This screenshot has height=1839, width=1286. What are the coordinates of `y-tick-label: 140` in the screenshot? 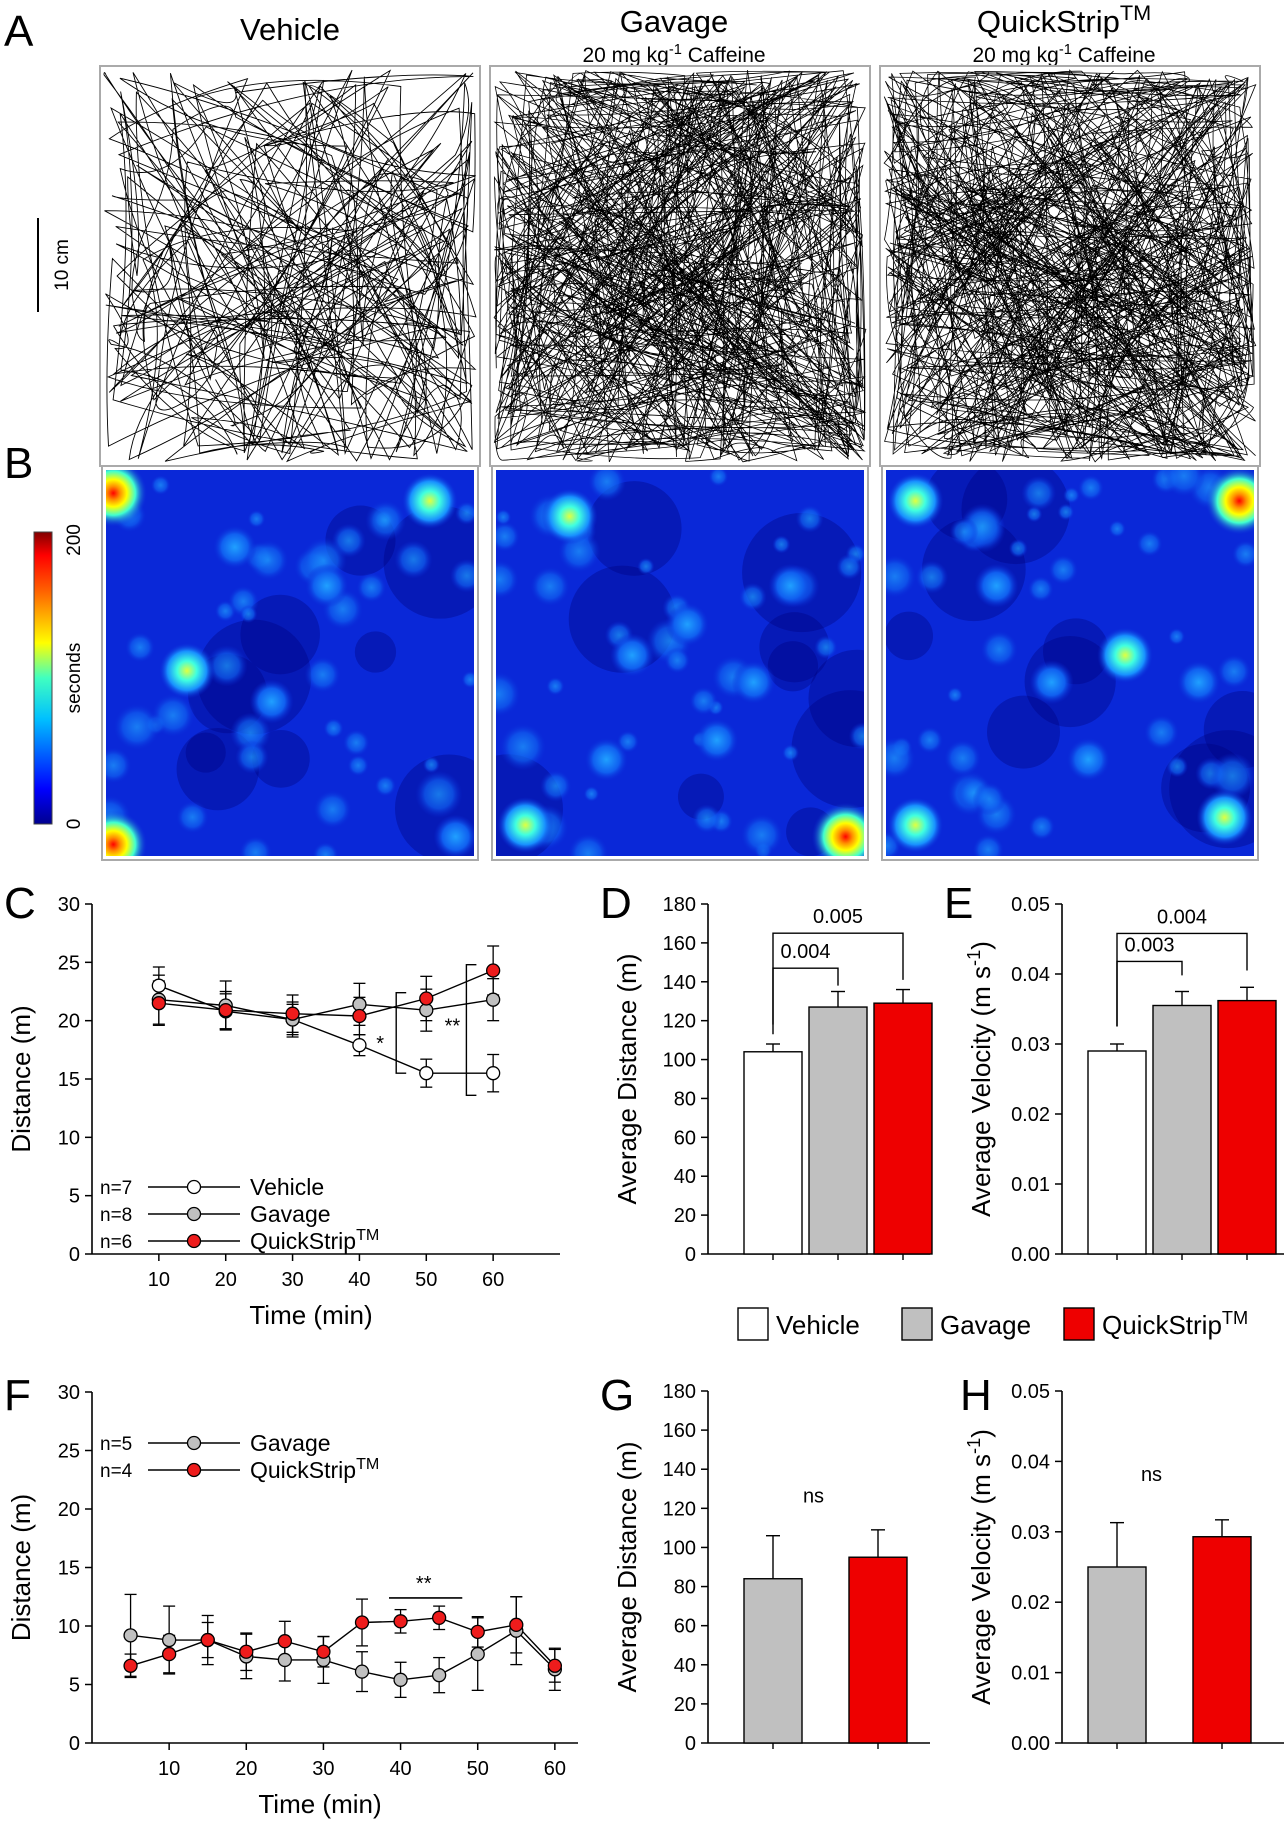 It's located at (679, 983).